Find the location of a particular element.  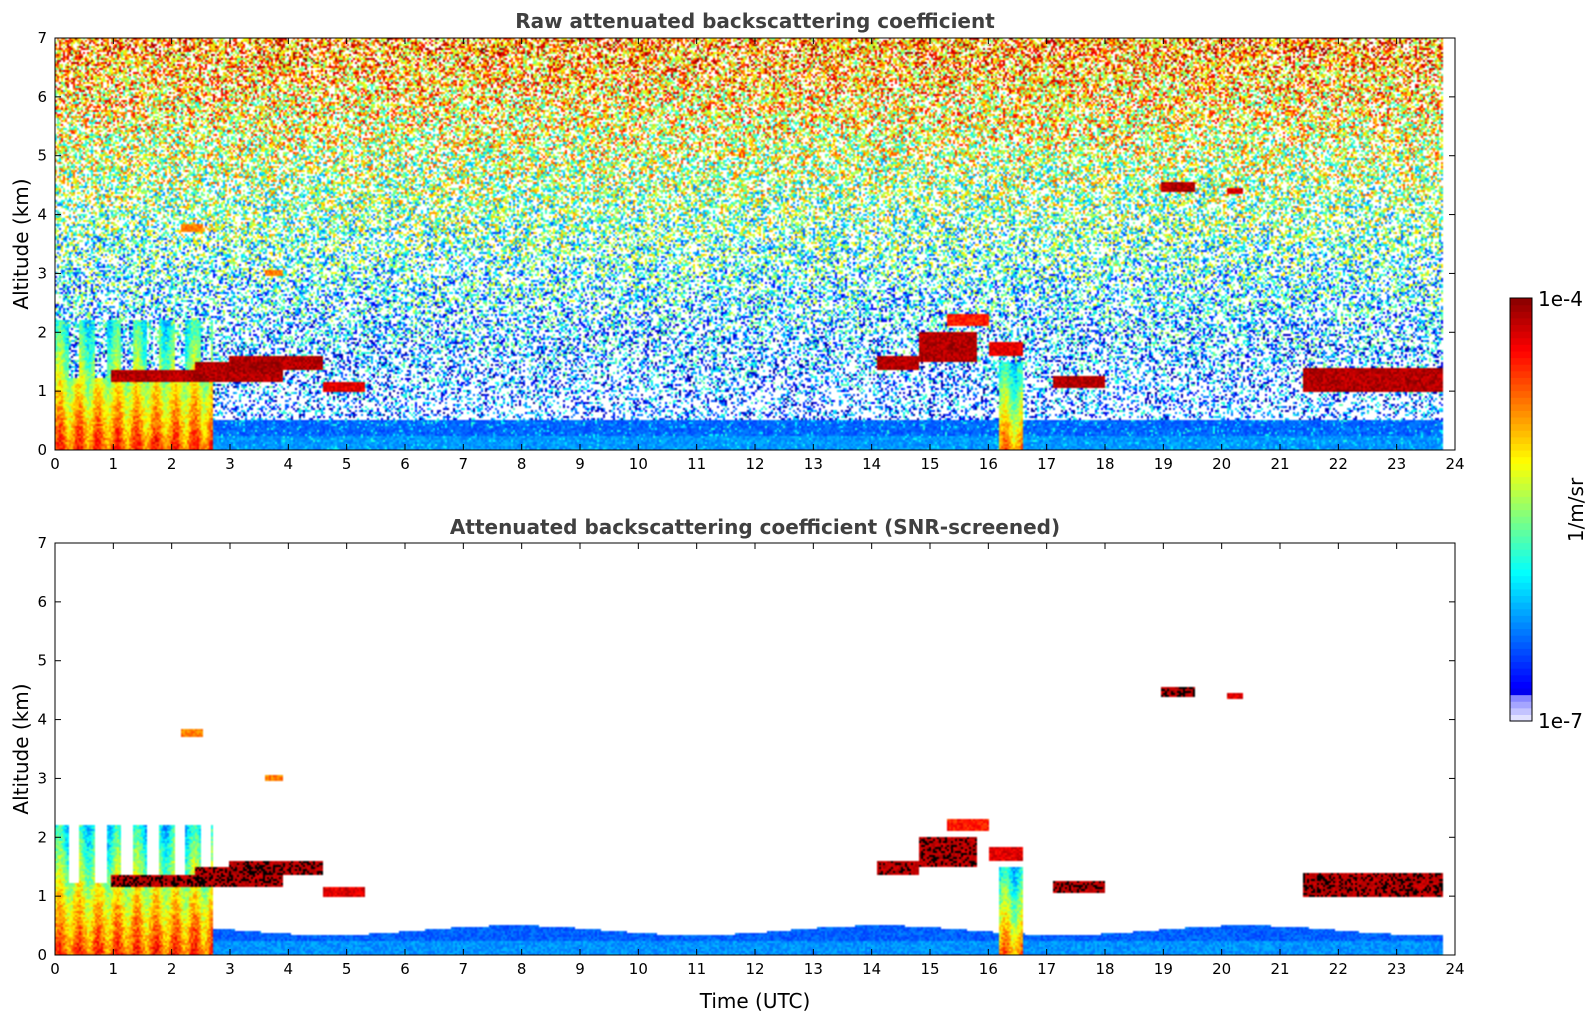

x-tick-label: 22 is located at coordinates (1338, 464).